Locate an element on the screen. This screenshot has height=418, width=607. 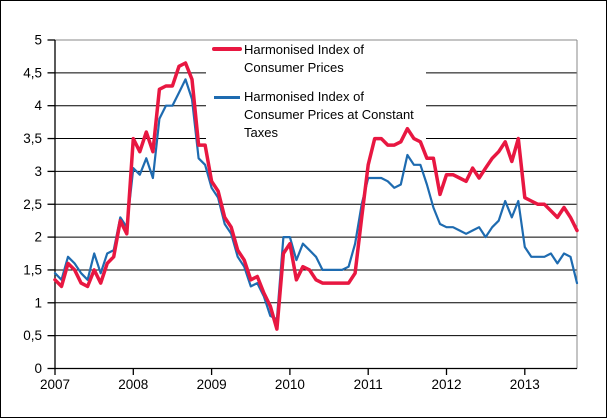
x-axis-tick-label: 2010 is located at coordinates (290, 384).